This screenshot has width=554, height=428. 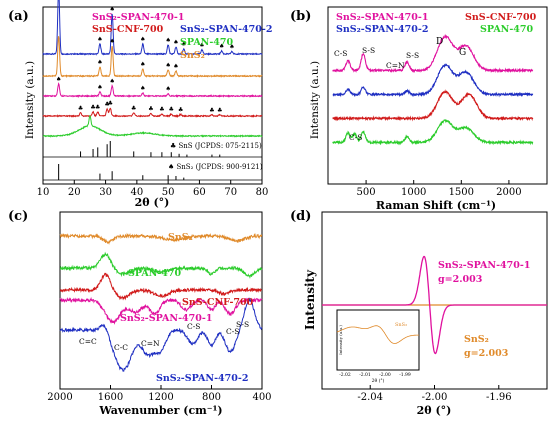 I want to click on xrd-marker-3-8: ♣, so click(x=171, y=109).